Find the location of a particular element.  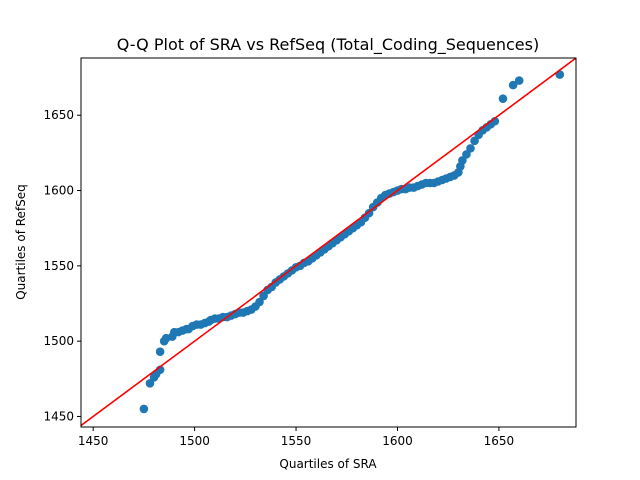

y-tick-label: 1600 is located at coordinates (58, 191).